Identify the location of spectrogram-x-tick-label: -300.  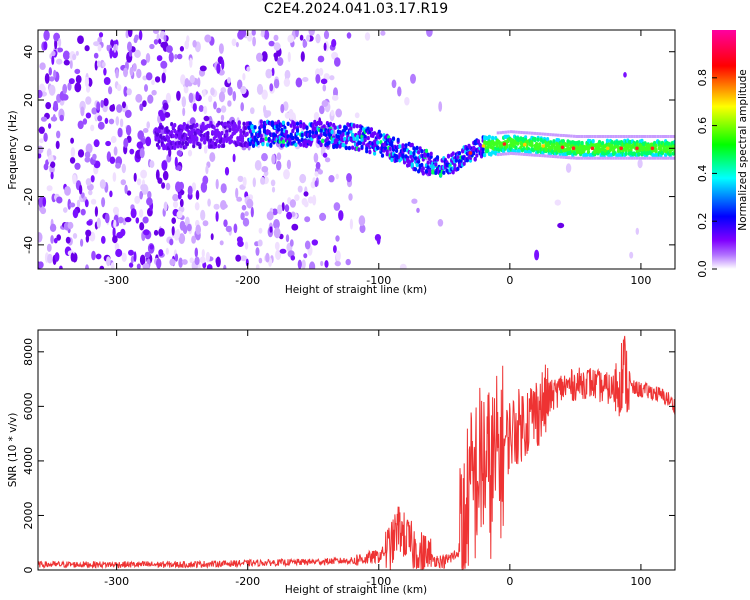
(116, 280).